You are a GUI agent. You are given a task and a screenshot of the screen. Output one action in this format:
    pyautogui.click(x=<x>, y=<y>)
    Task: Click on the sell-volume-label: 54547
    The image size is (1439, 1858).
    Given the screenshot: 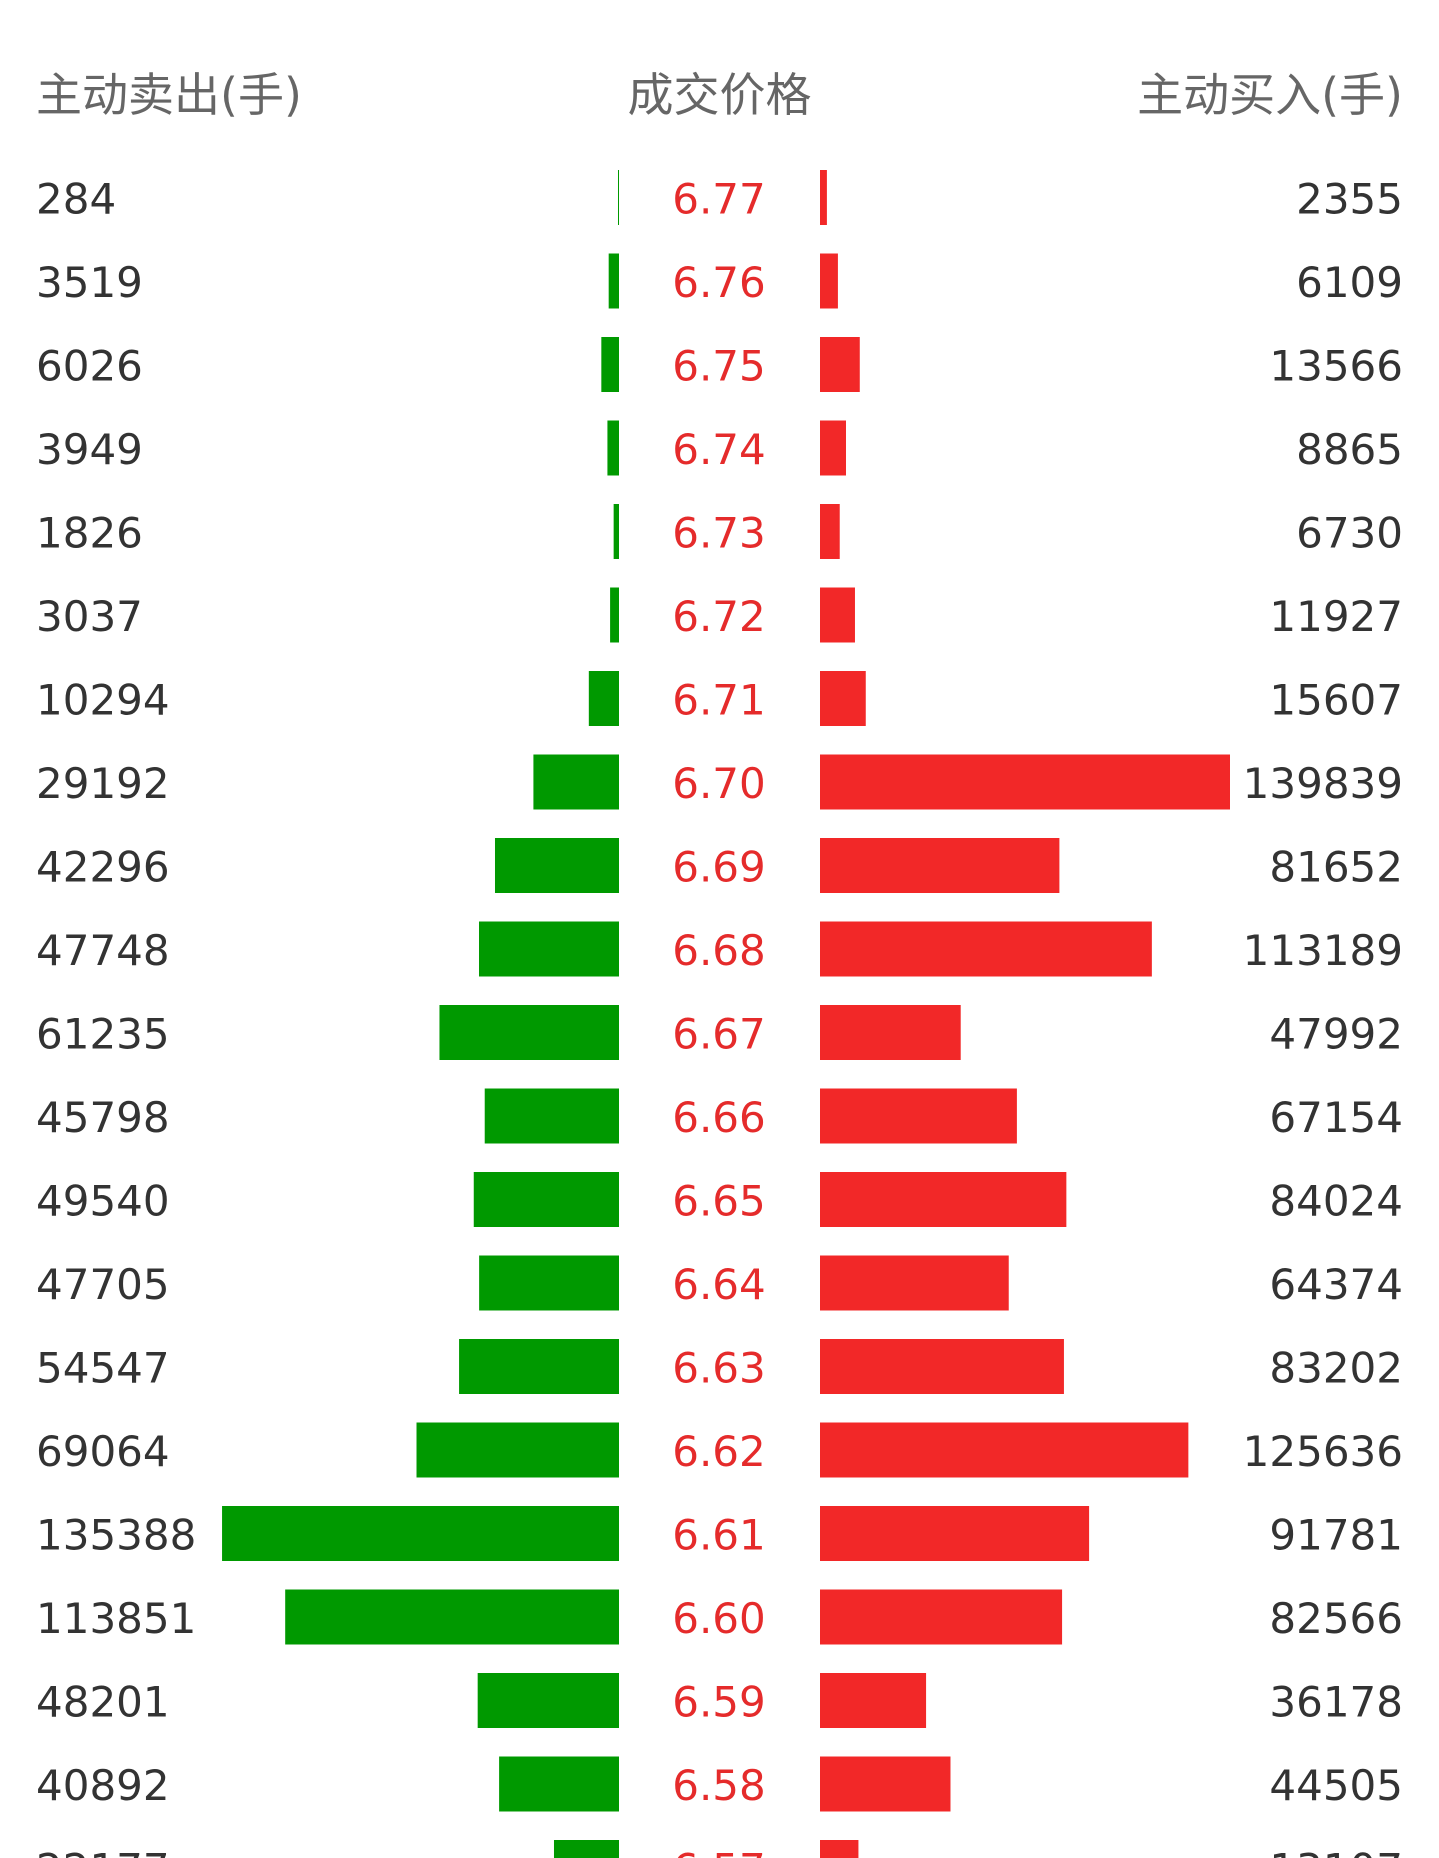 What is the action you would take?
    pyautogui.click(x=103, y=1368)
    